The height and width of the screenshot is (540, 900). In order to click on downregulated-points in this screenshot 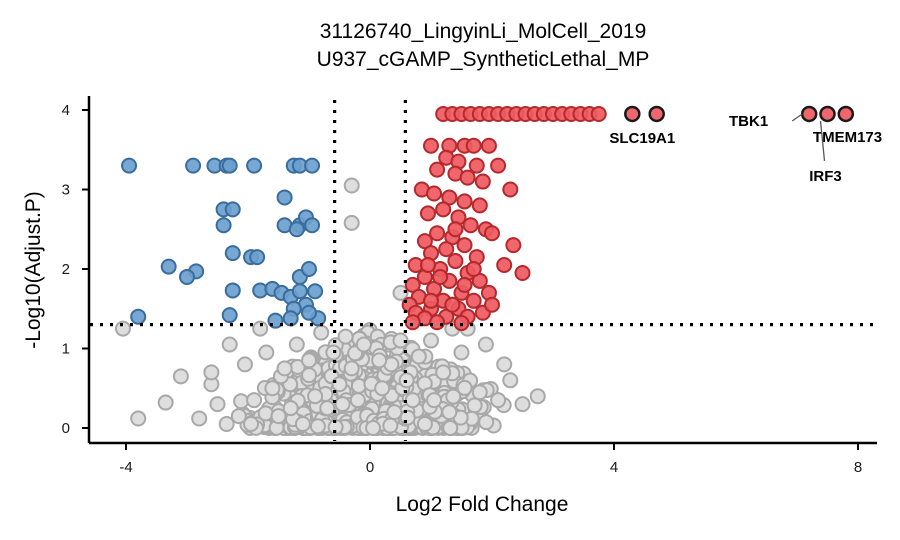, I will do `click(224, 243)`.